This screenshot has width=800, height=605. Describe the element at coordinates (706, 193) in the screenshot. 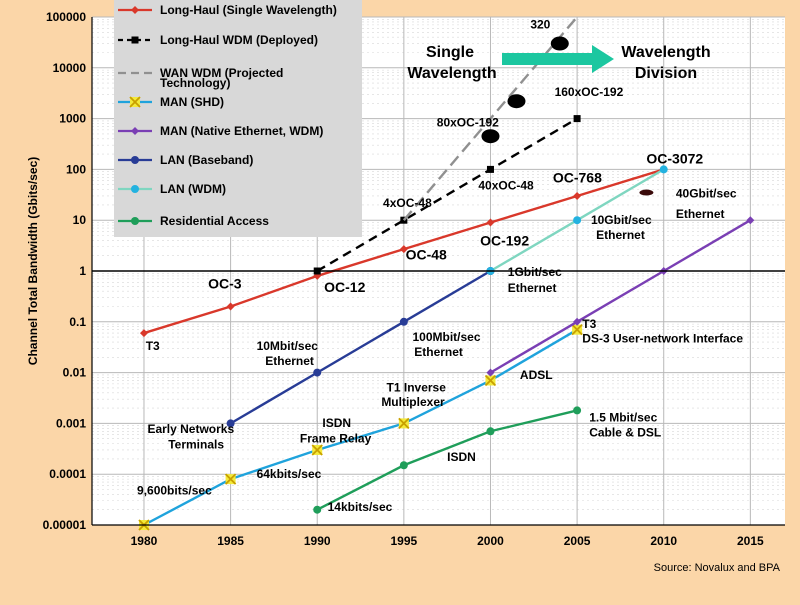

I see `annotation-label: 40Gbit/sec` at that location.